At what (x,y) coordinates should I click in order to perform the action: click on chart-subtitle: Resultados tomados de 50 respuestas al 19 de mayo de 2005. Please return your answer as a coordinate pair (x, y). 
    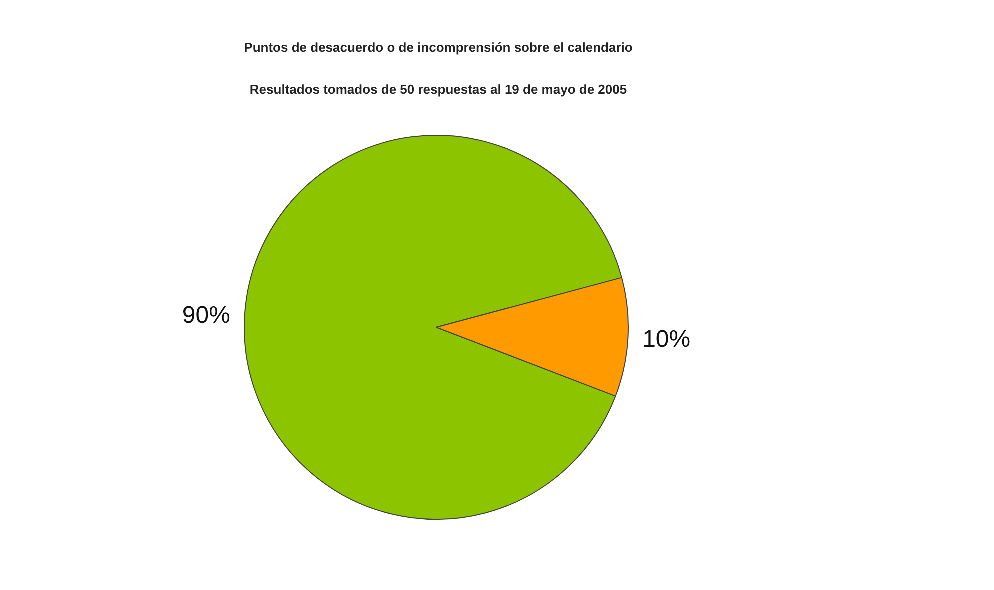
    Looking at the image, I should click on (439, 89).